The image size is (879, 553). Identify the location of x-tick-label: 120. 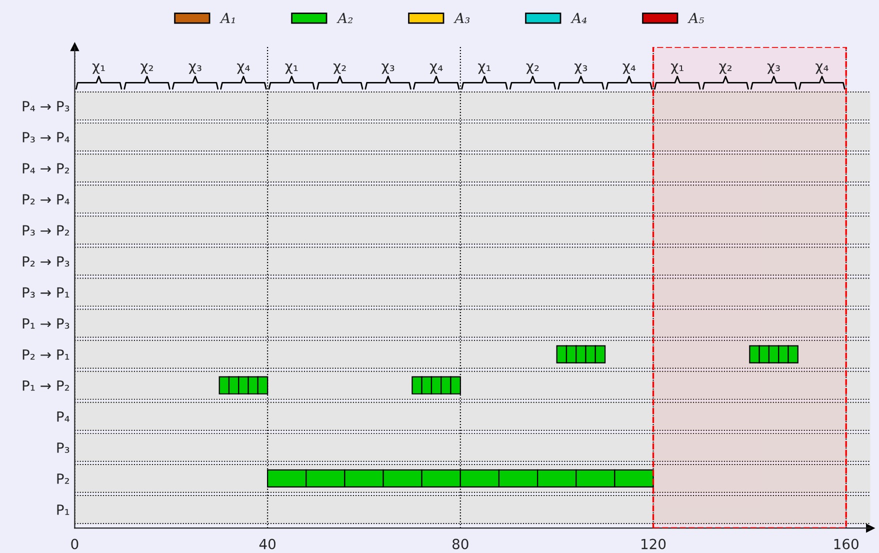
(654, 544).